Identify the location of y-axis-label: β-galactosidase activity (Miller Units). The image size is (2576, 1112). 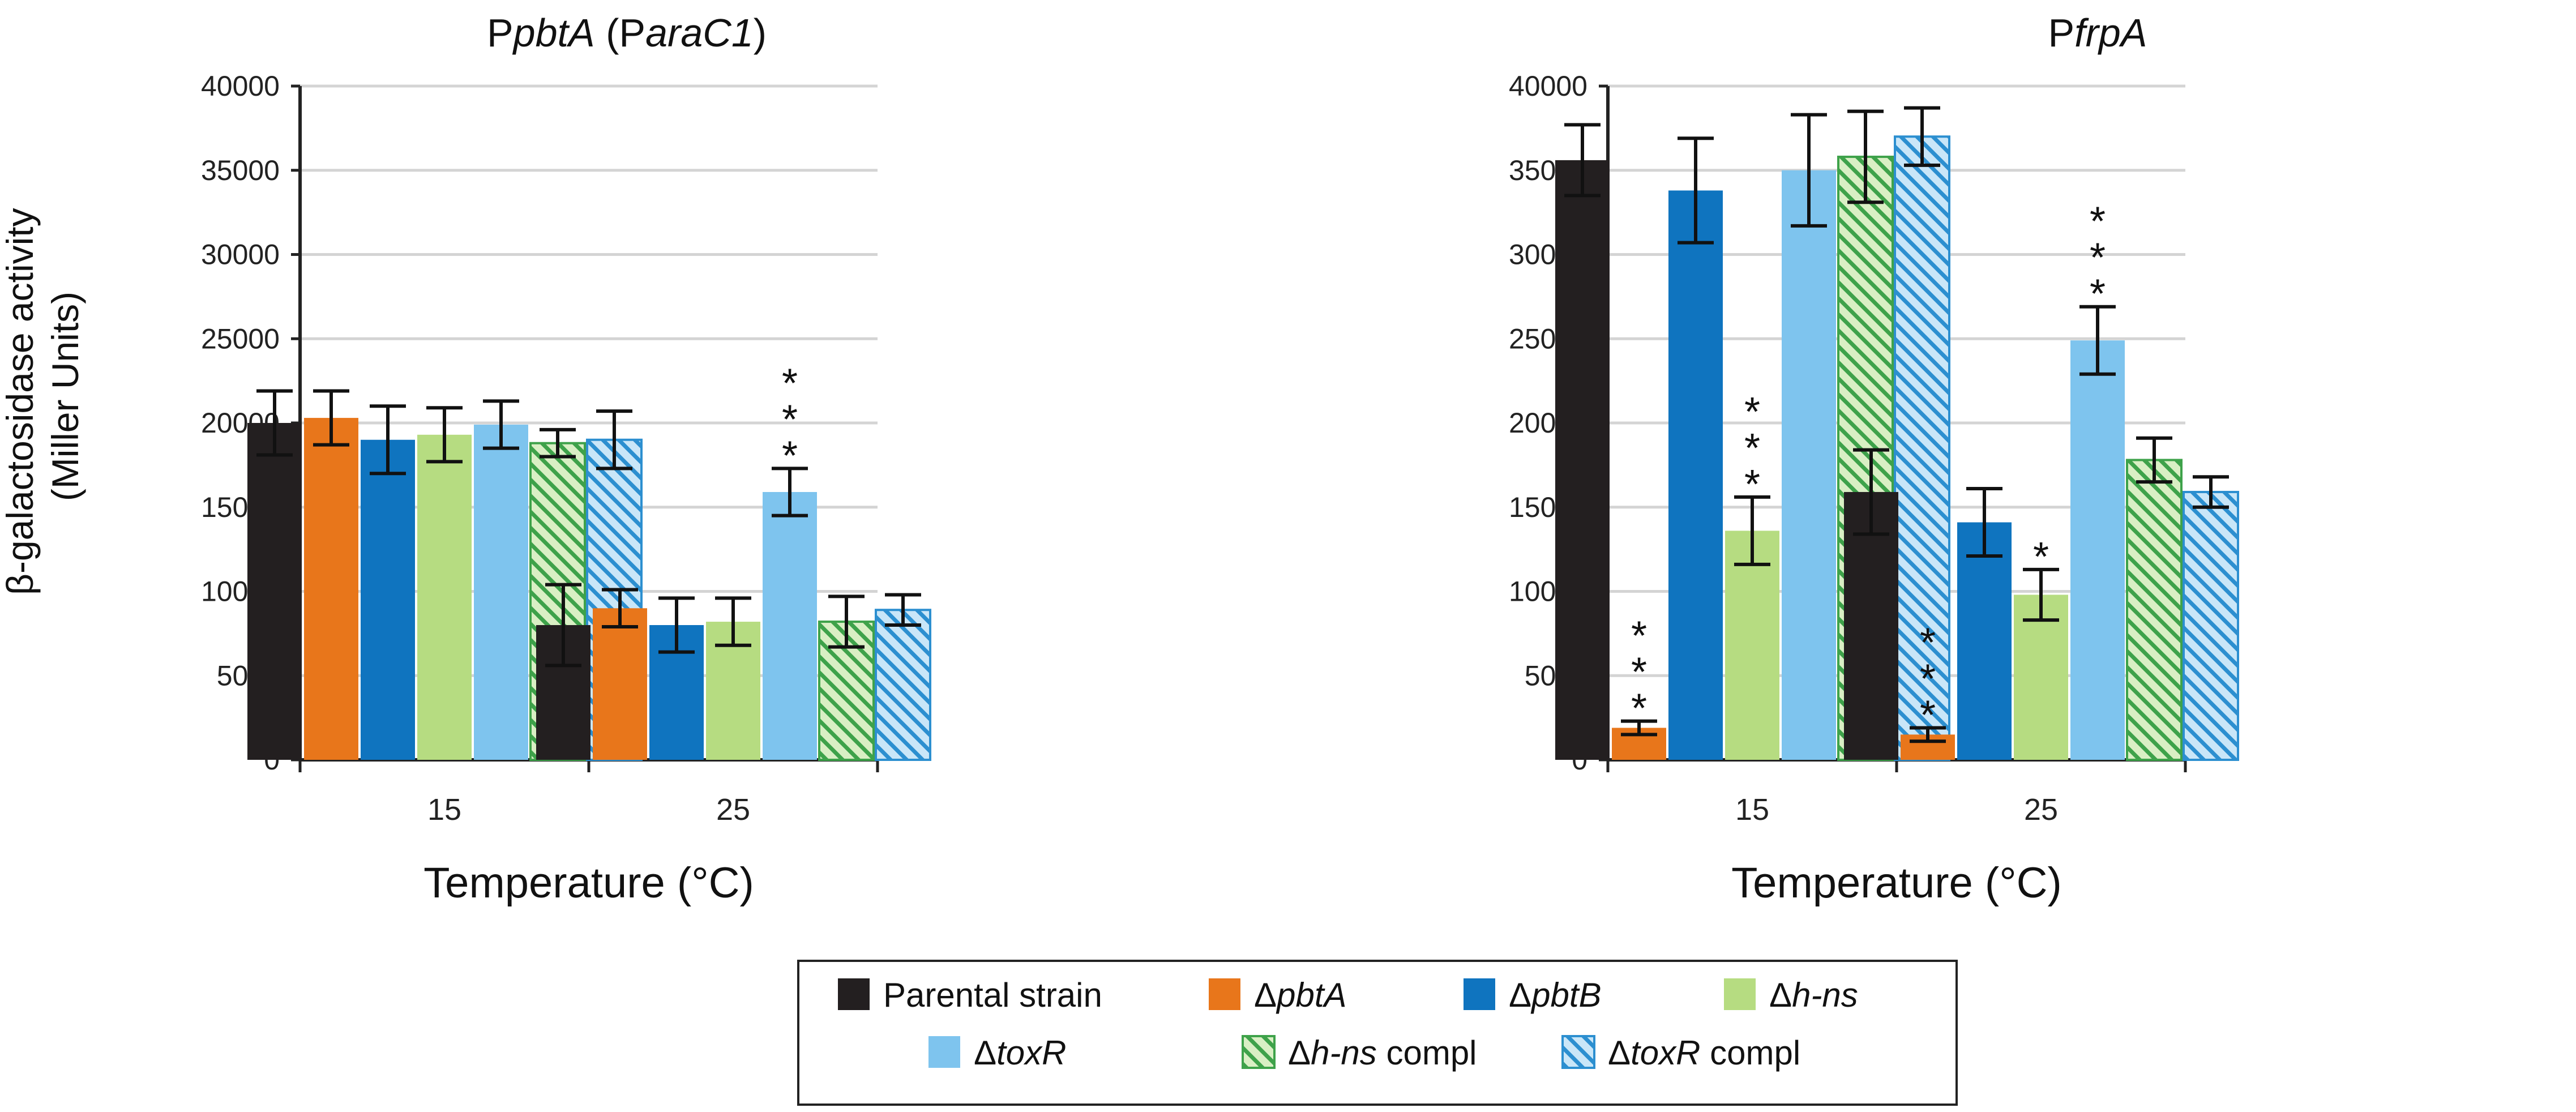
(43, 396).